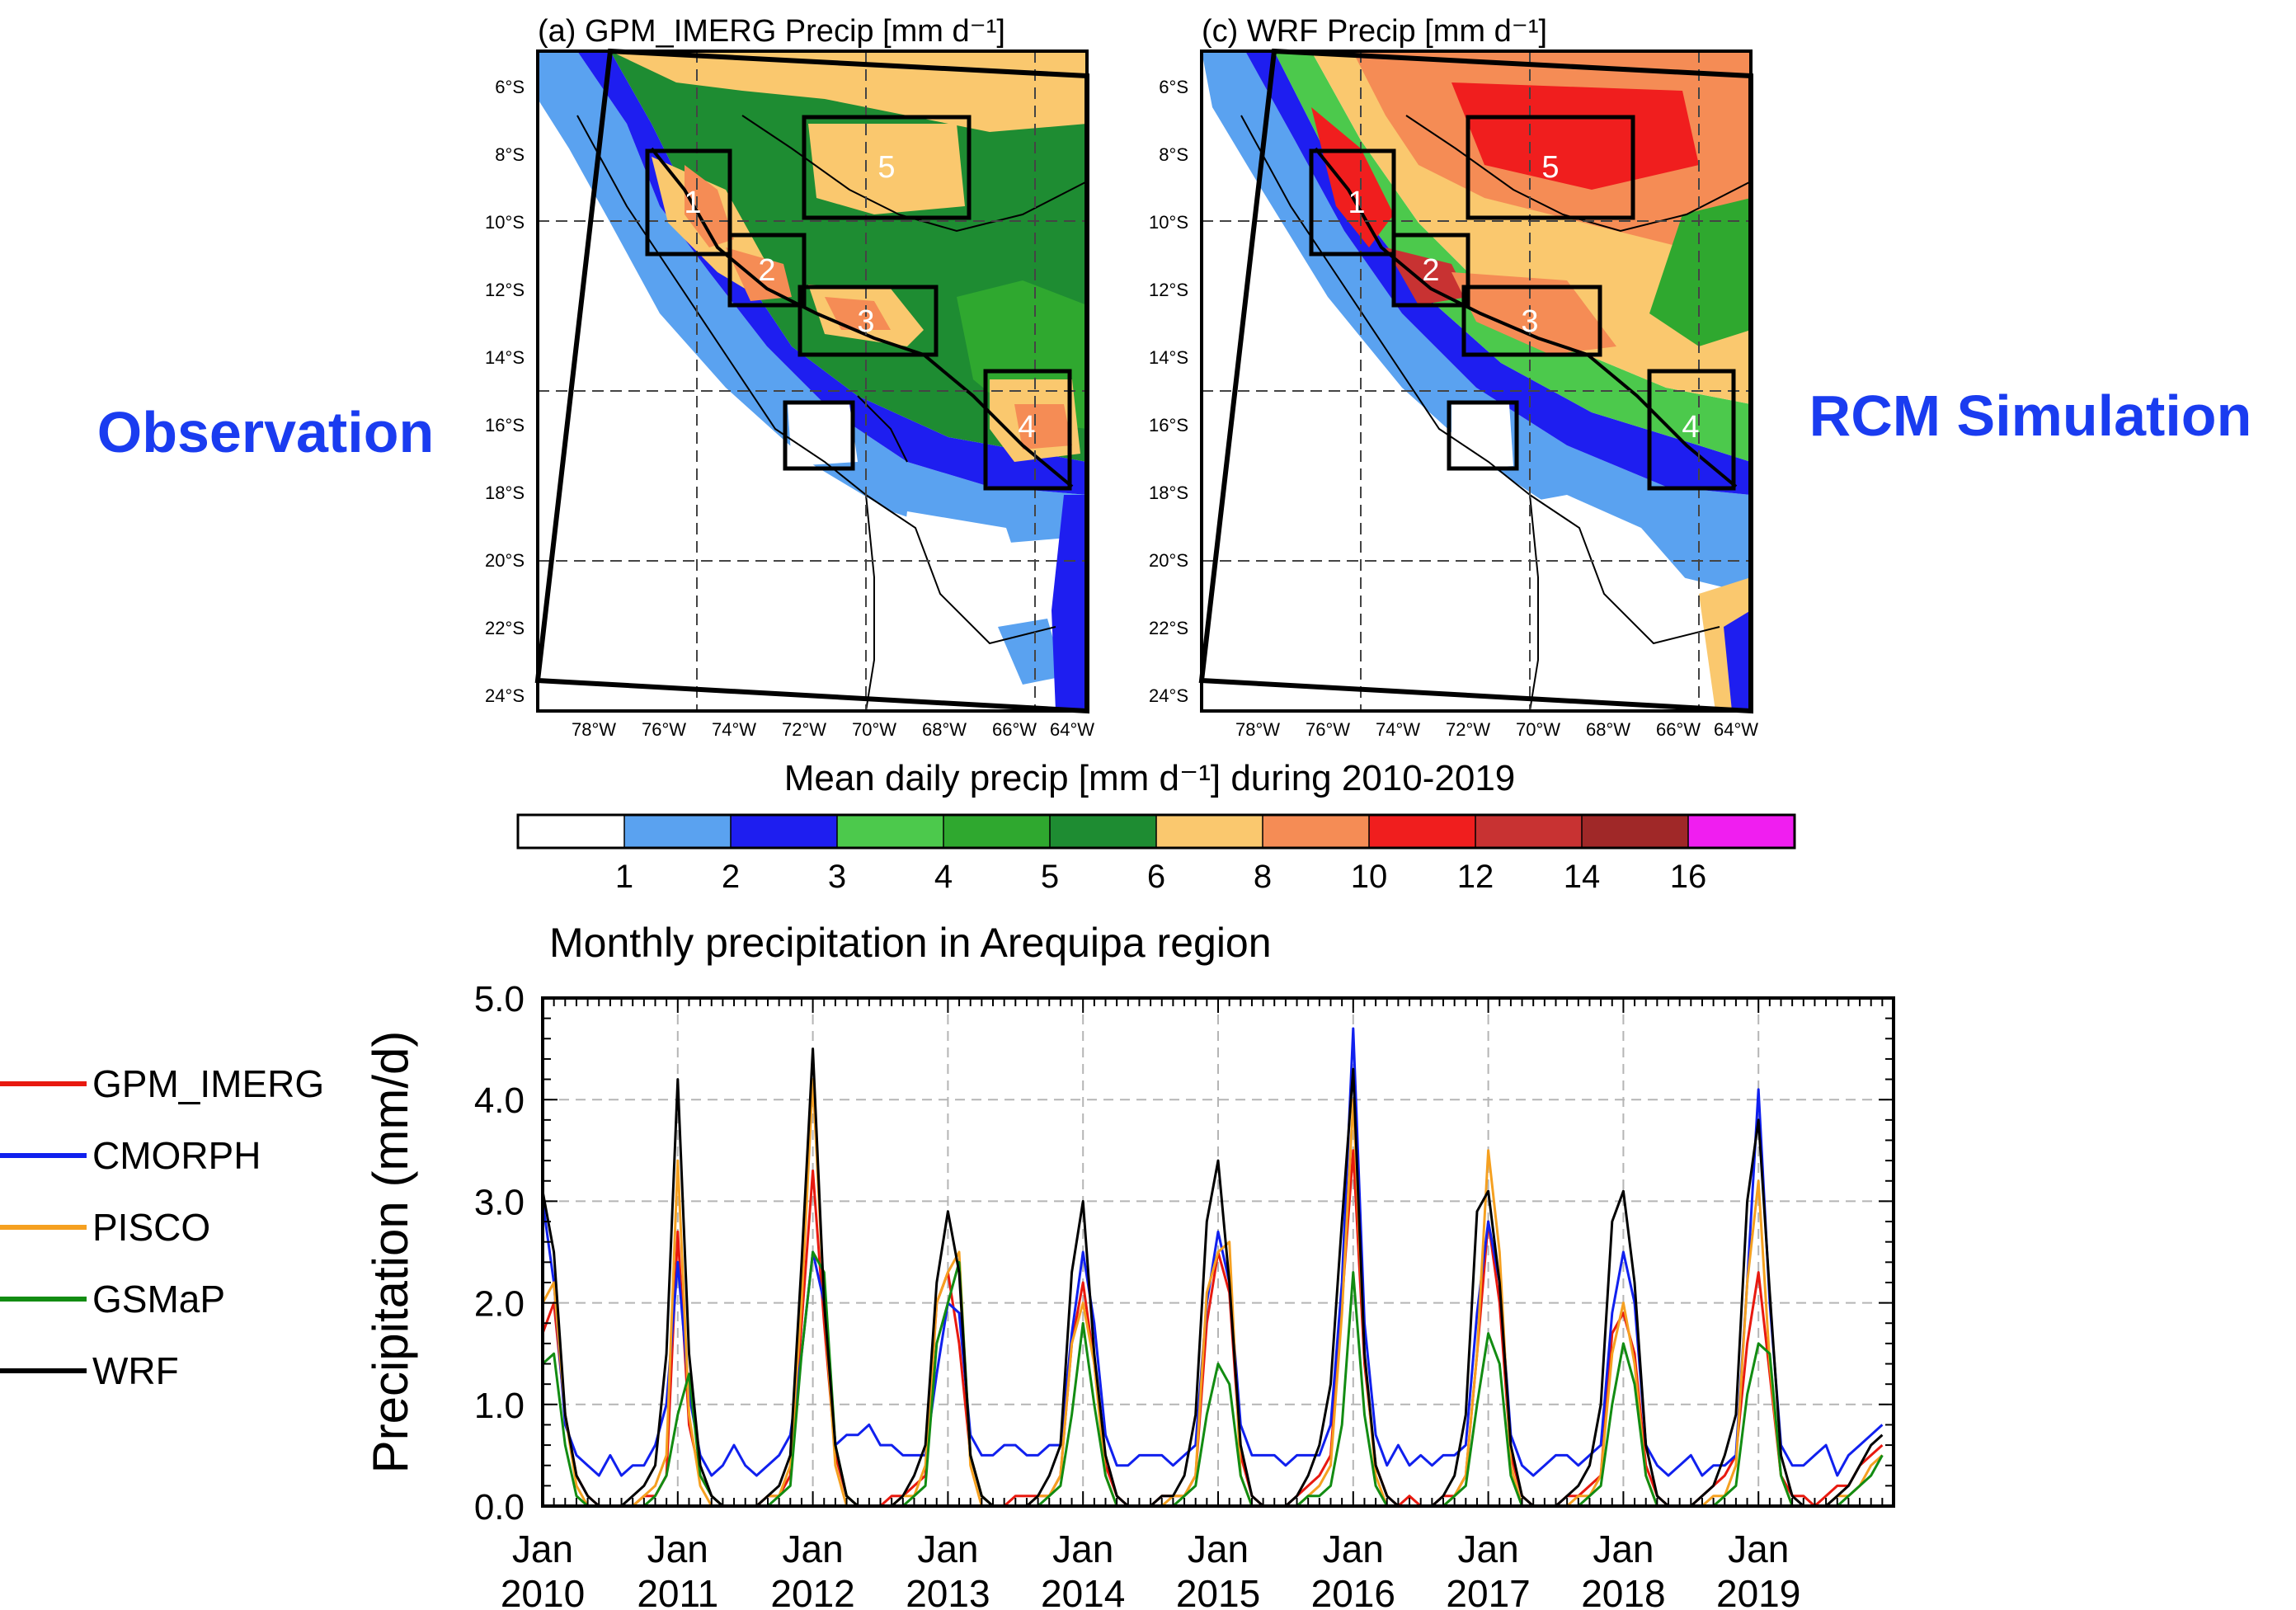 The image size is (2296, 1610). Describe the element at coordinates (1736, 729) in the screenshot. I see `lon-tick: 64°W` at that location.